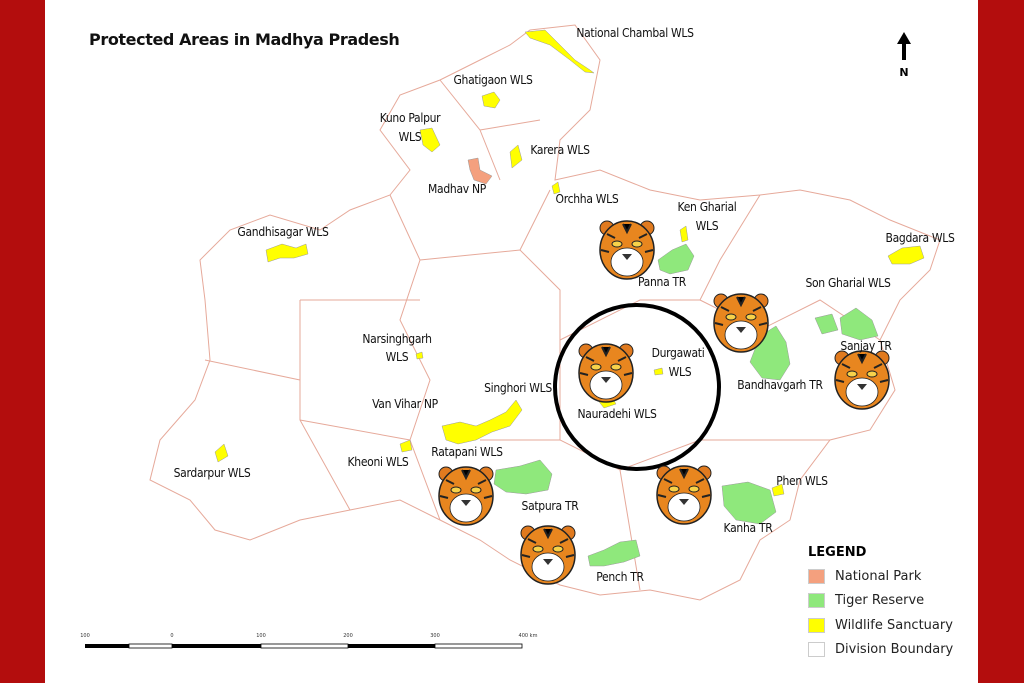 The image size is (1024, 683). Describe the element at coordinates (244, 39) in the screenshot. I see `map-title: Protected Areas in Madhya Pradesh` at that location.